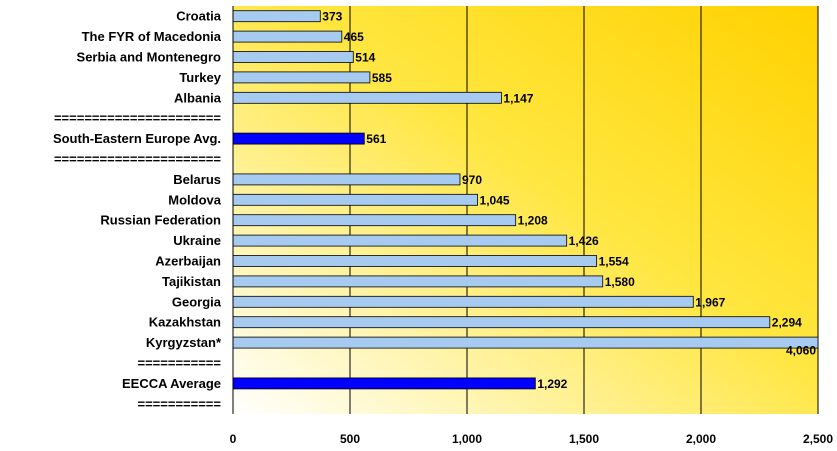 The height and width of the screenshot is (451, 837). Describe the element at coordinates (233, 439) in the screenshot. I see `x-tick-label: 0` at that location.